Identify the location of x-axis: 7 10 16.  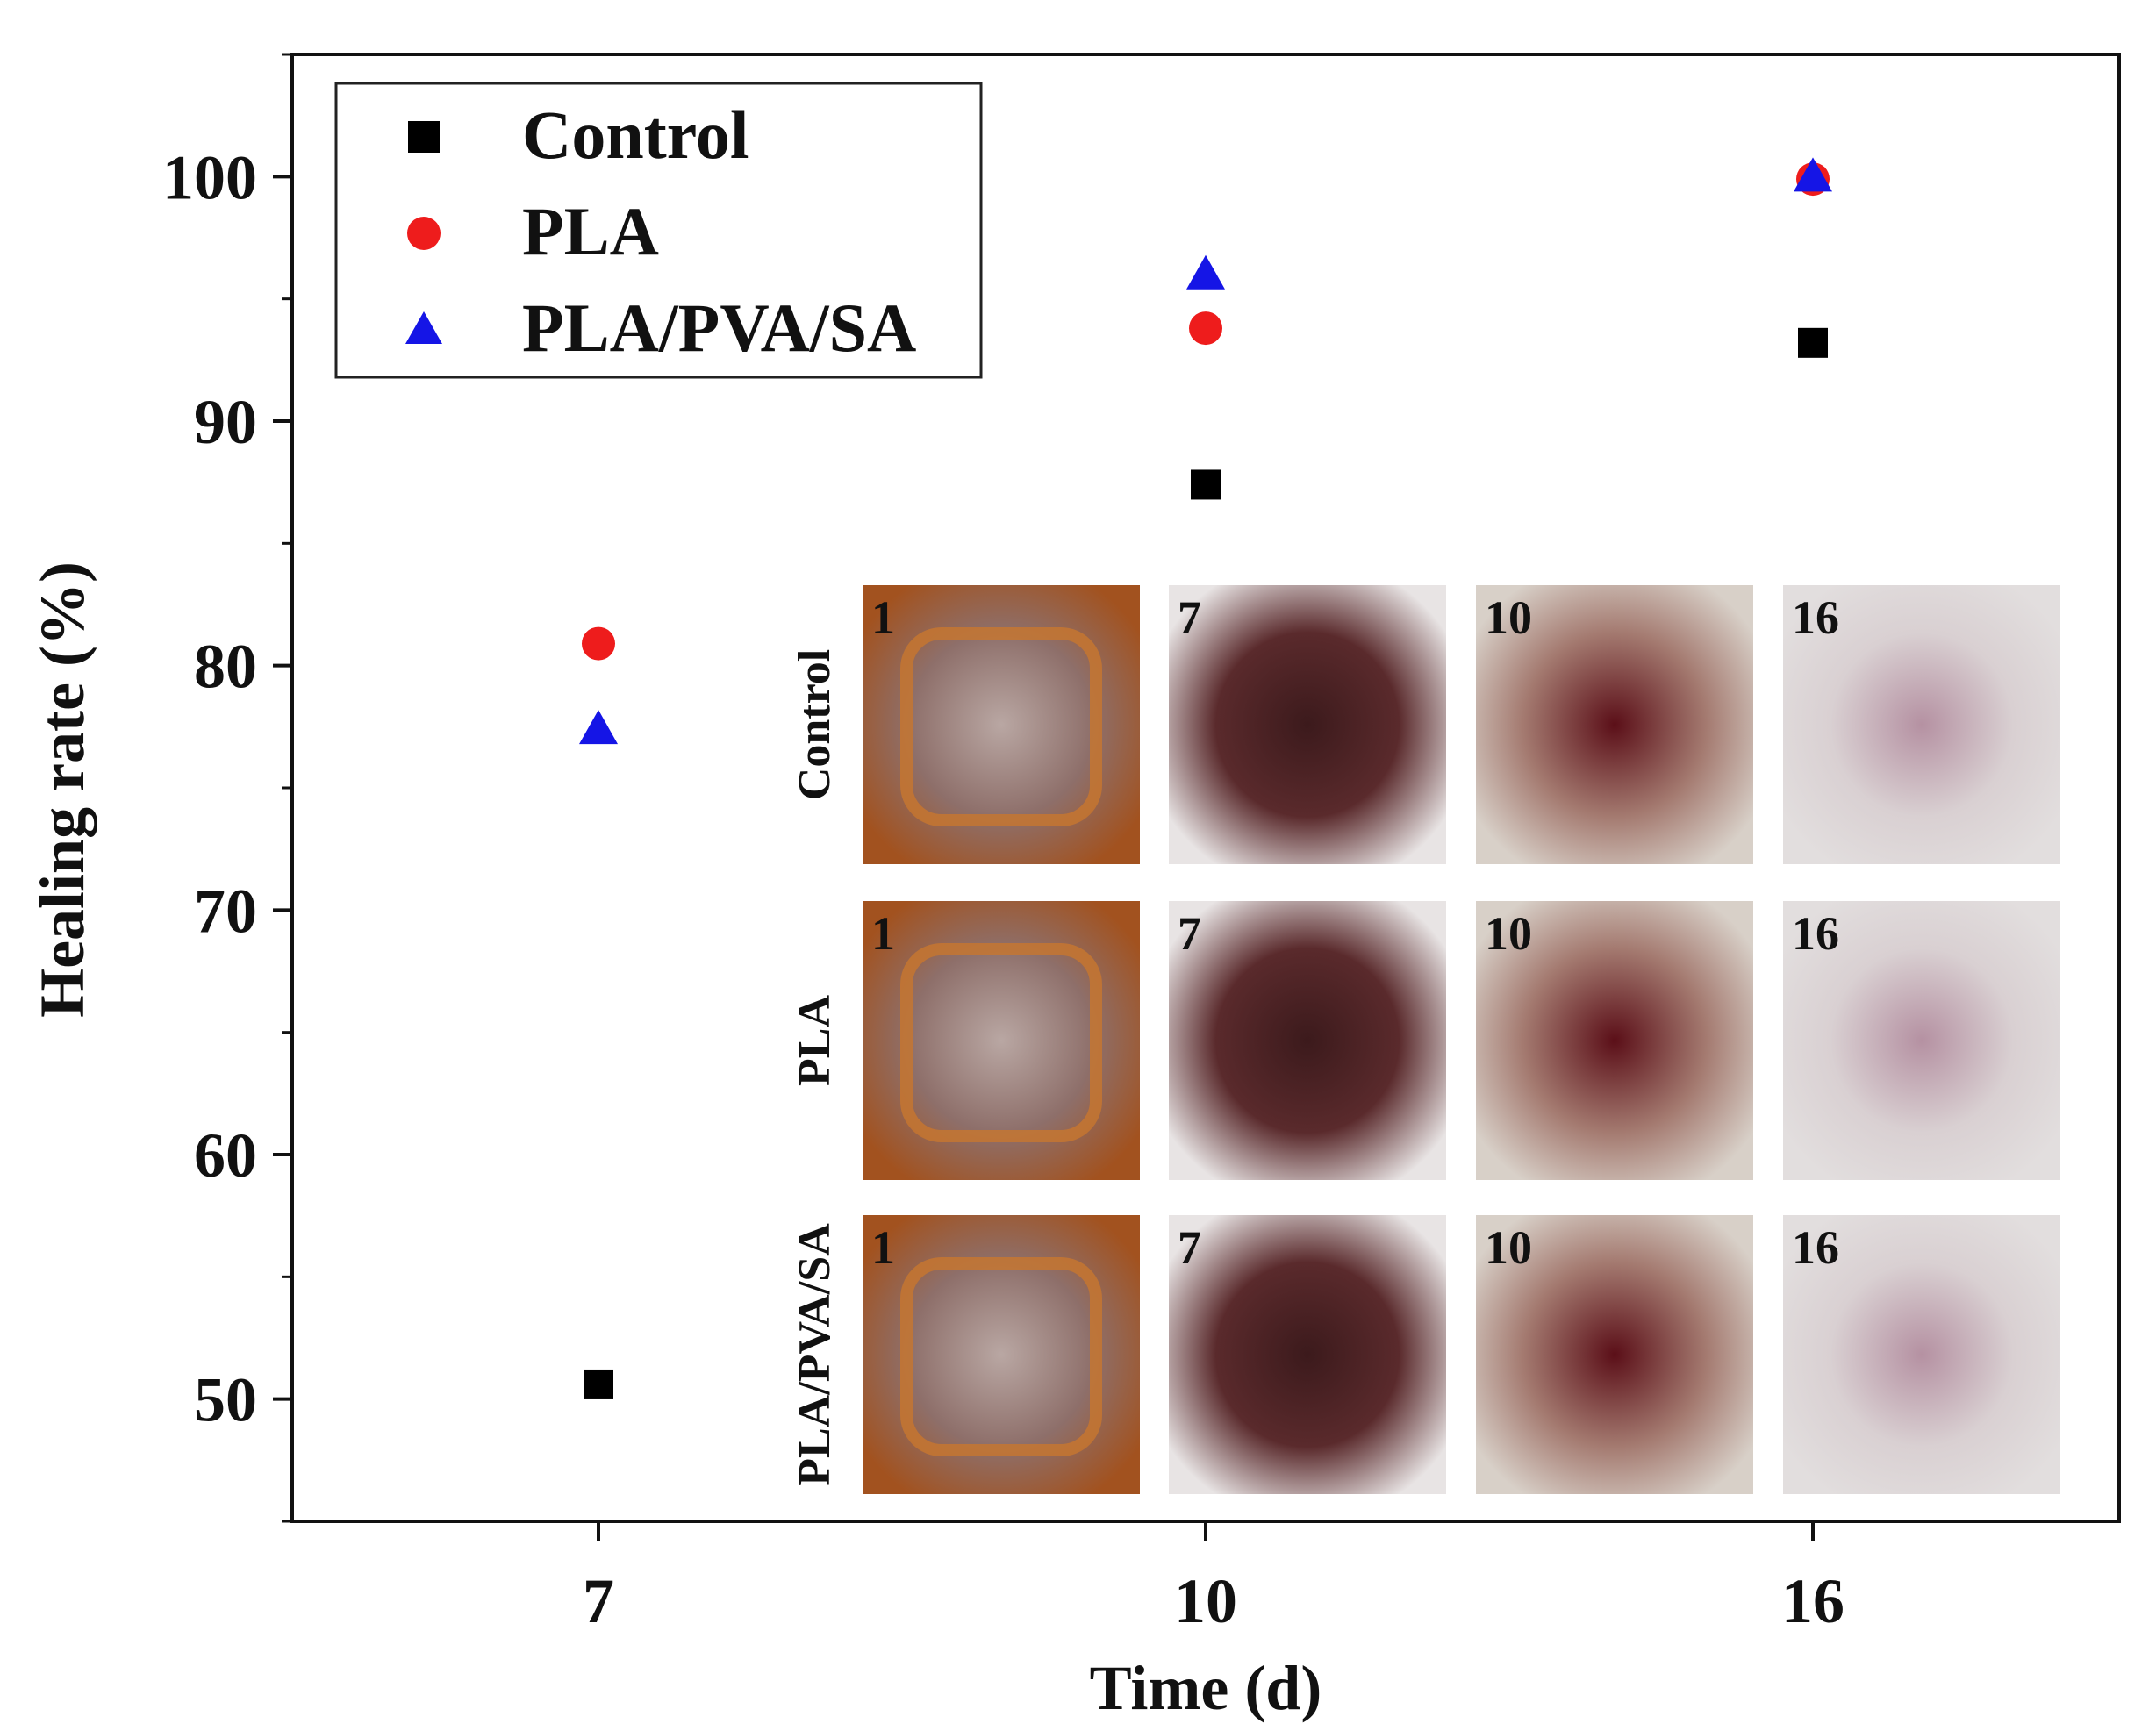
(1213, 1578).